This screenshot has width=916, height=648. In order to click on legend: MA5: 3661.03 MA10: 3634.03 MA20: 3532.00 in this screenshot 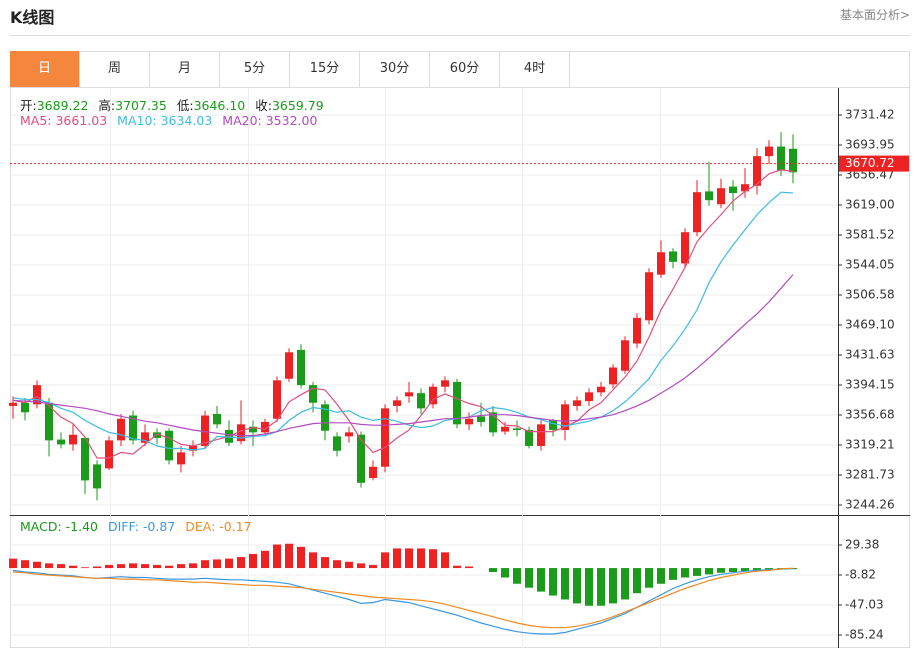, I will do `click(173, 120)`.